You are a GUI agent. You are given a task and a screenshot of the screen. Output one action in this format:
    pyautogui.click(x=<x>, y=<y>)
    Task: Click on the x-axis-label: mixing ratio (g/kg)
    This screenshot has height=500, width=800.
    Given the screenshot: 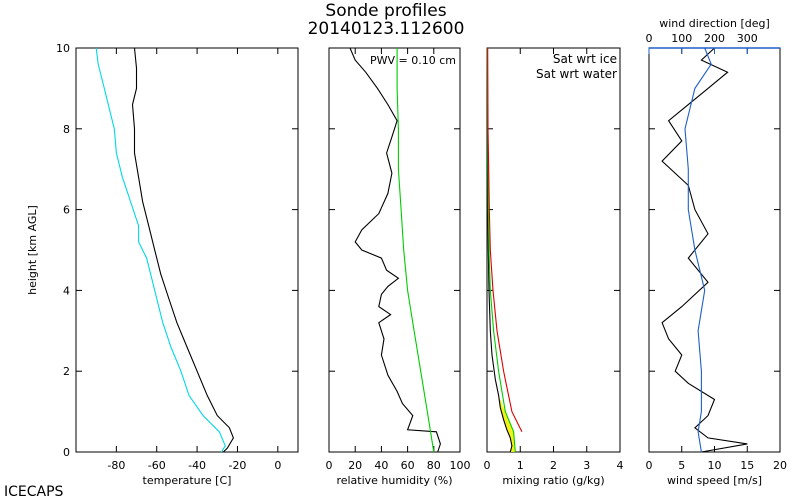 What is the action you would take?
    pyautogui.click(x=553, y=480)
    